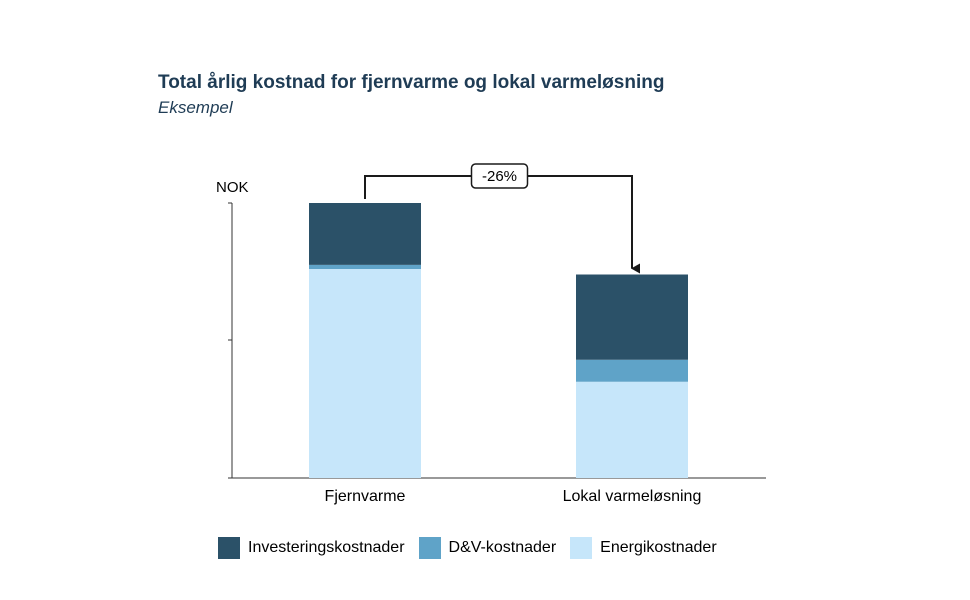 The height and width of the screenshot is (600, 970). What do you see at coordinates (326, 547) in the screenshot?
I see `legend-label: Investeringskostnader` at bounding box center [326, 547].